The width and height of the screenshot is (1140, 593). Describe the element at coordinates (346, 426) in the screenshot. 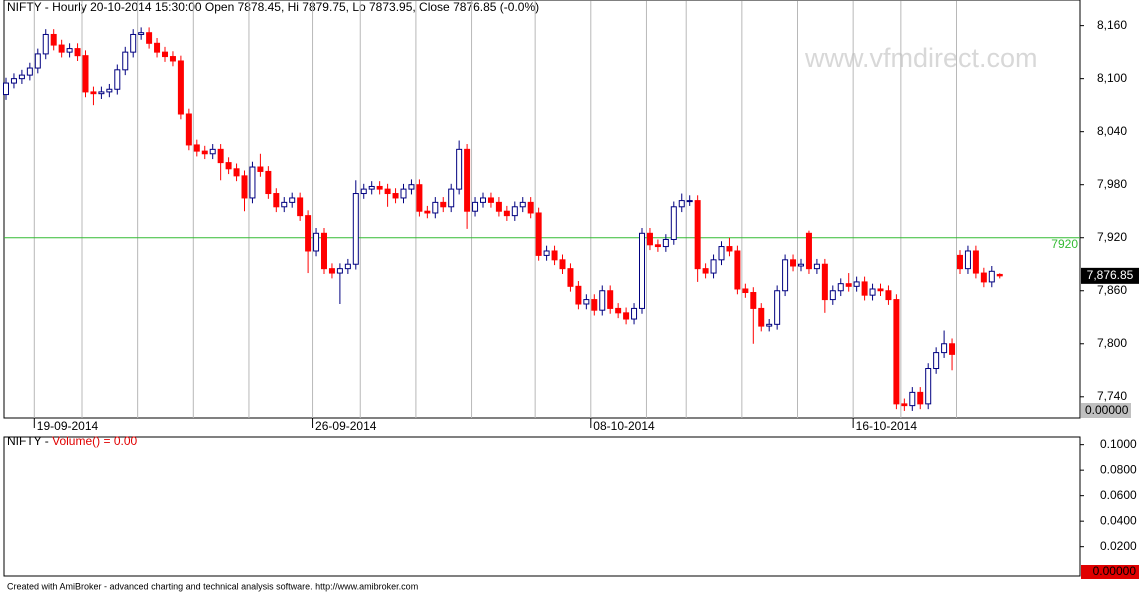

I see `x-tick-label: 26-09-2014` at that location.